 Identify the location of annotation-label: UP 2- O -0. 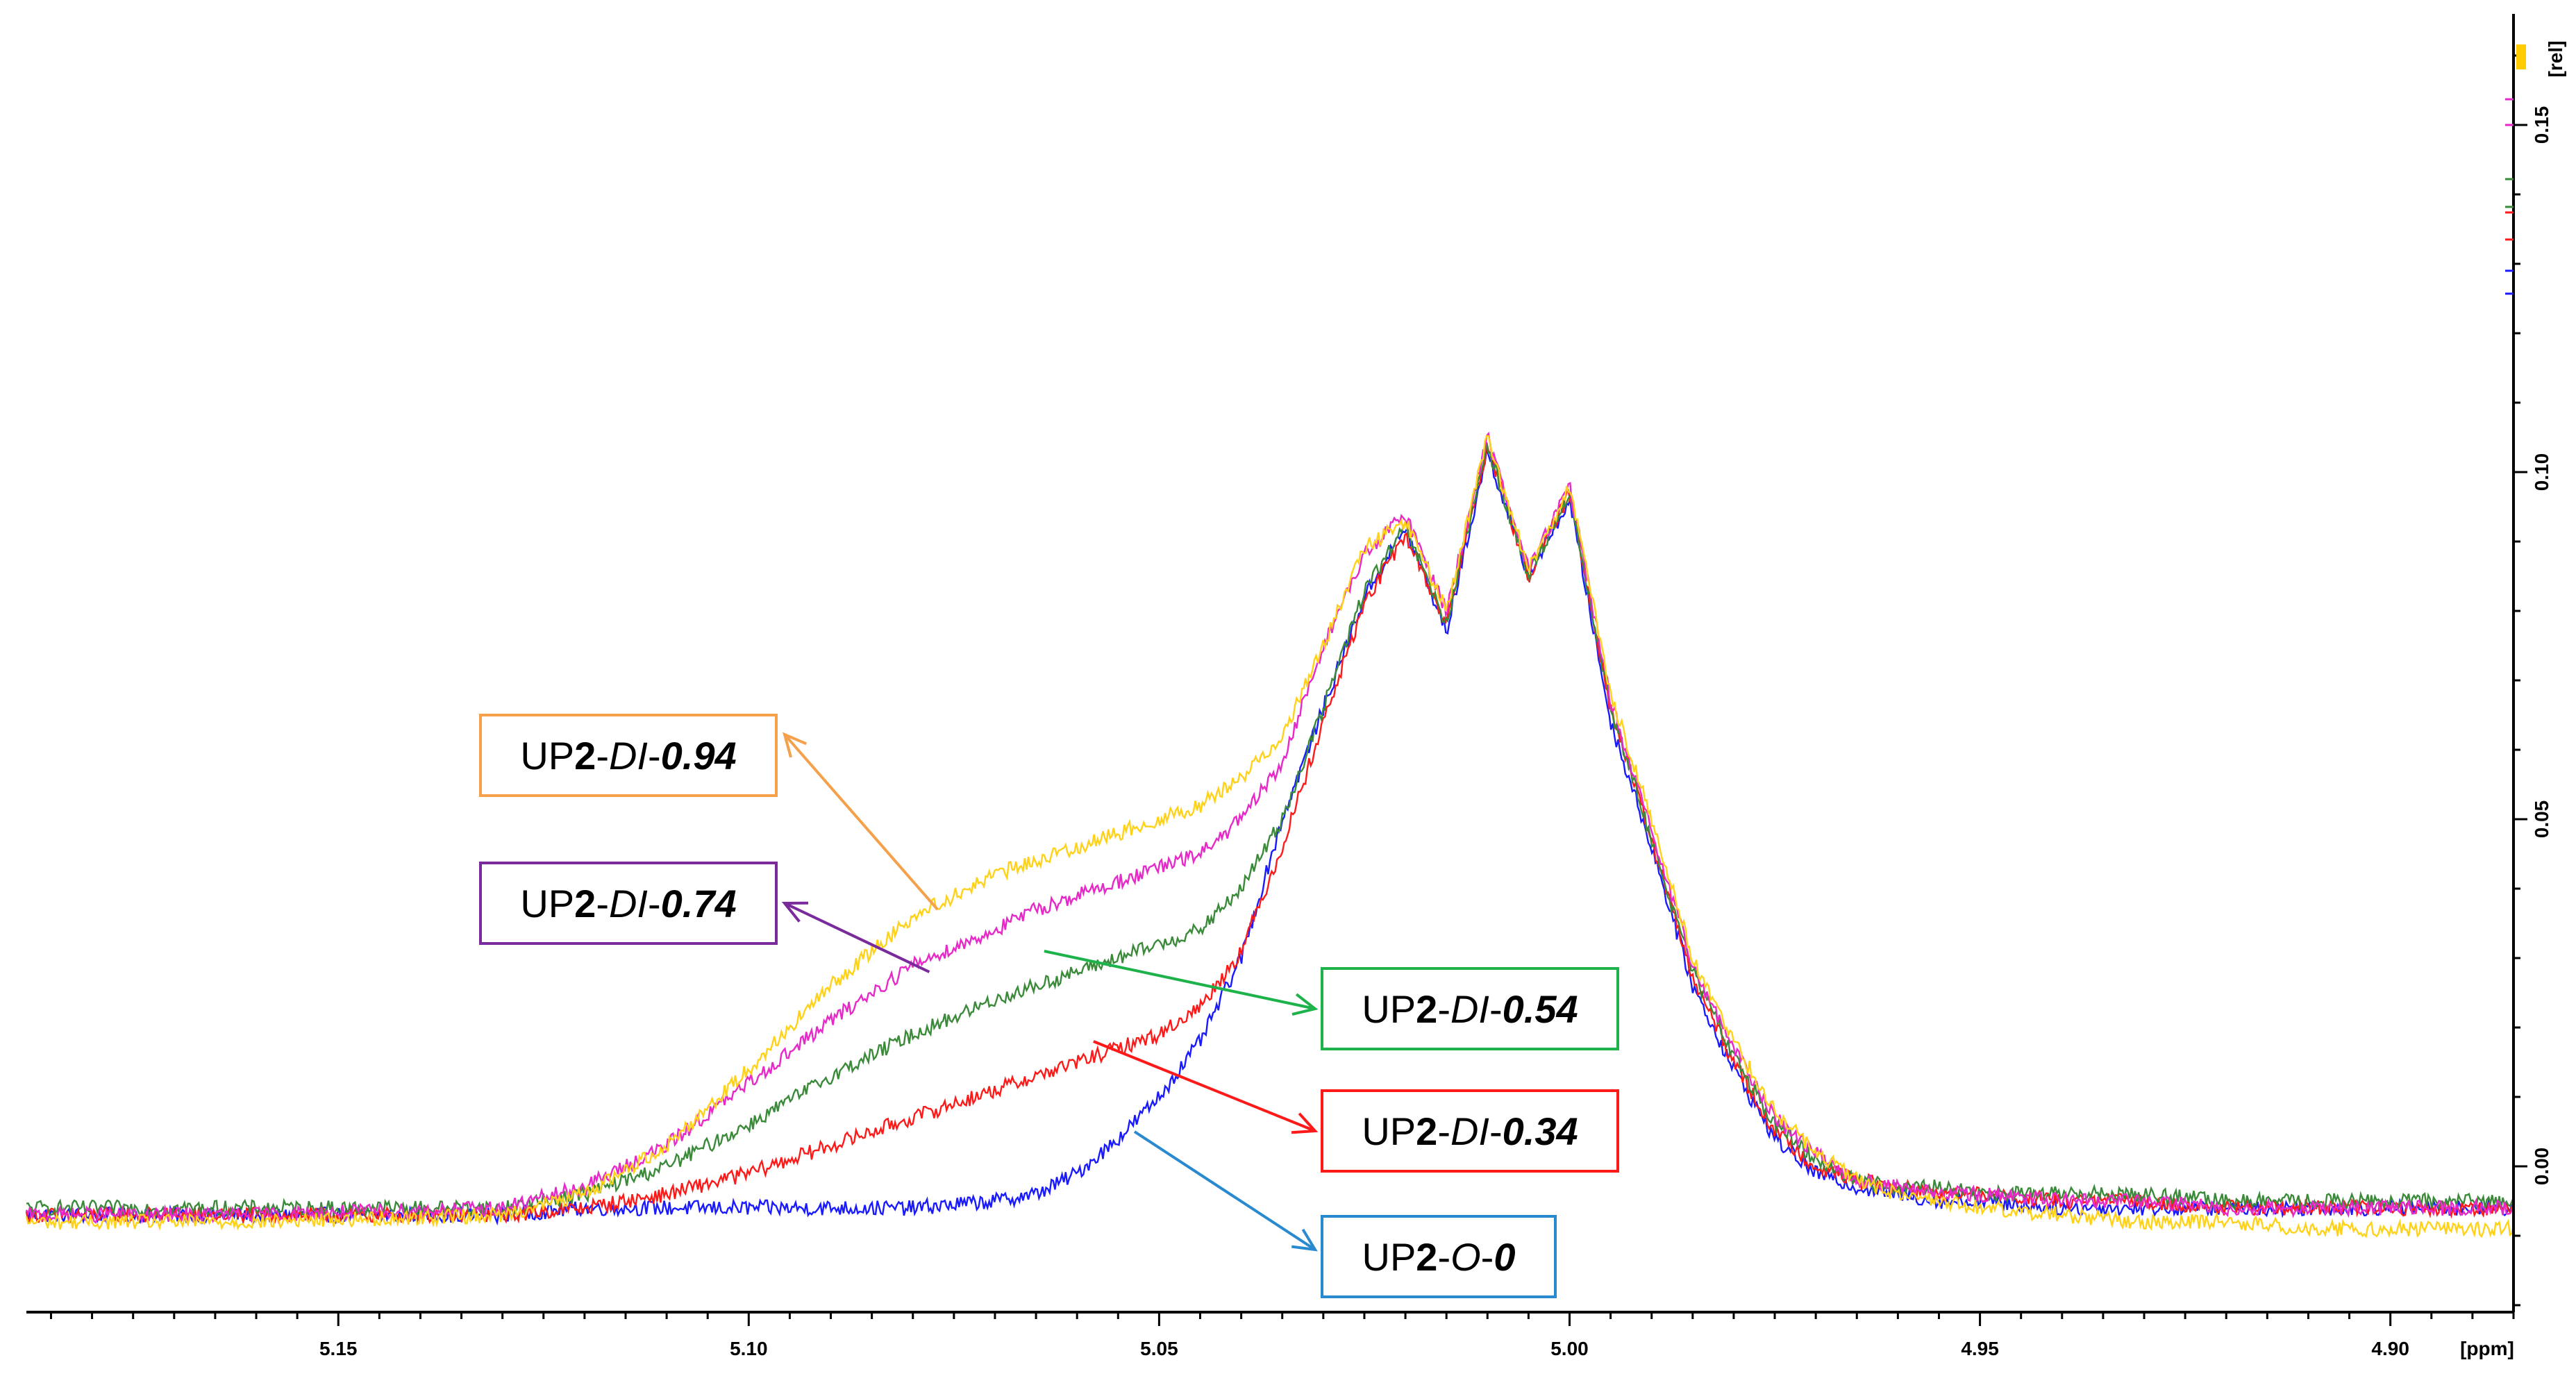
(1439, 1256).